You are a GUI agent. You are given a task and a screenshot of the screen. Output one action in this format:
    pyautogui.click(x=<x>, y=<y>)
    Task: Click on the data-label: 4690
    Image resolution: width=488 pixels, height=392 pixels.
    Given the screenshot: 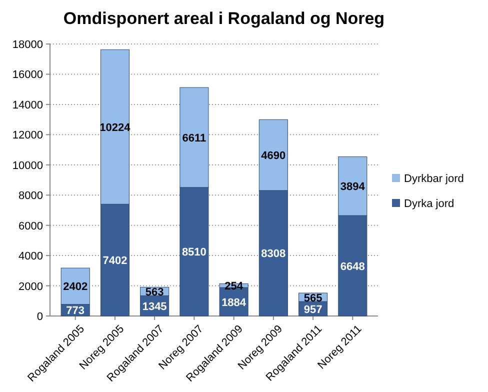 What is the action you would take?
    pyautogui.click(x=273, y=156)
    